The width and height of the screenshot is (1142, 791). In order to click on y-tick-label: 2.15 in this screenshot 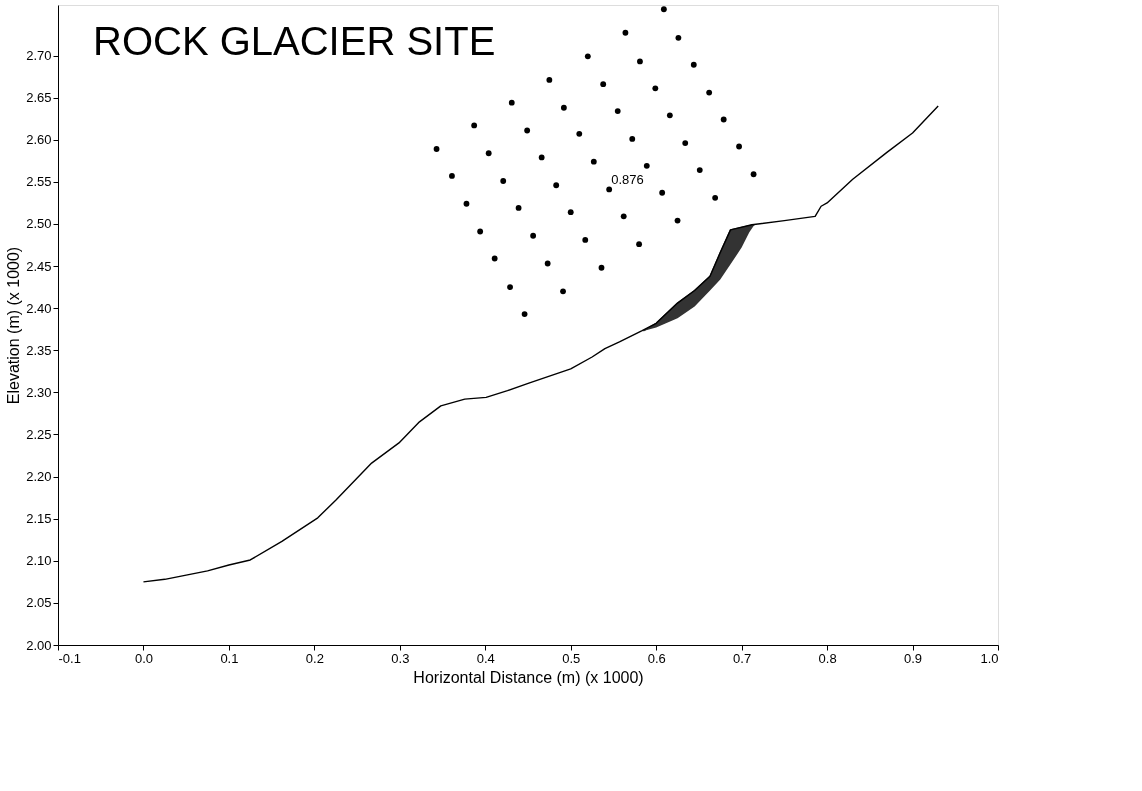, I will do `click(39, 519)`.